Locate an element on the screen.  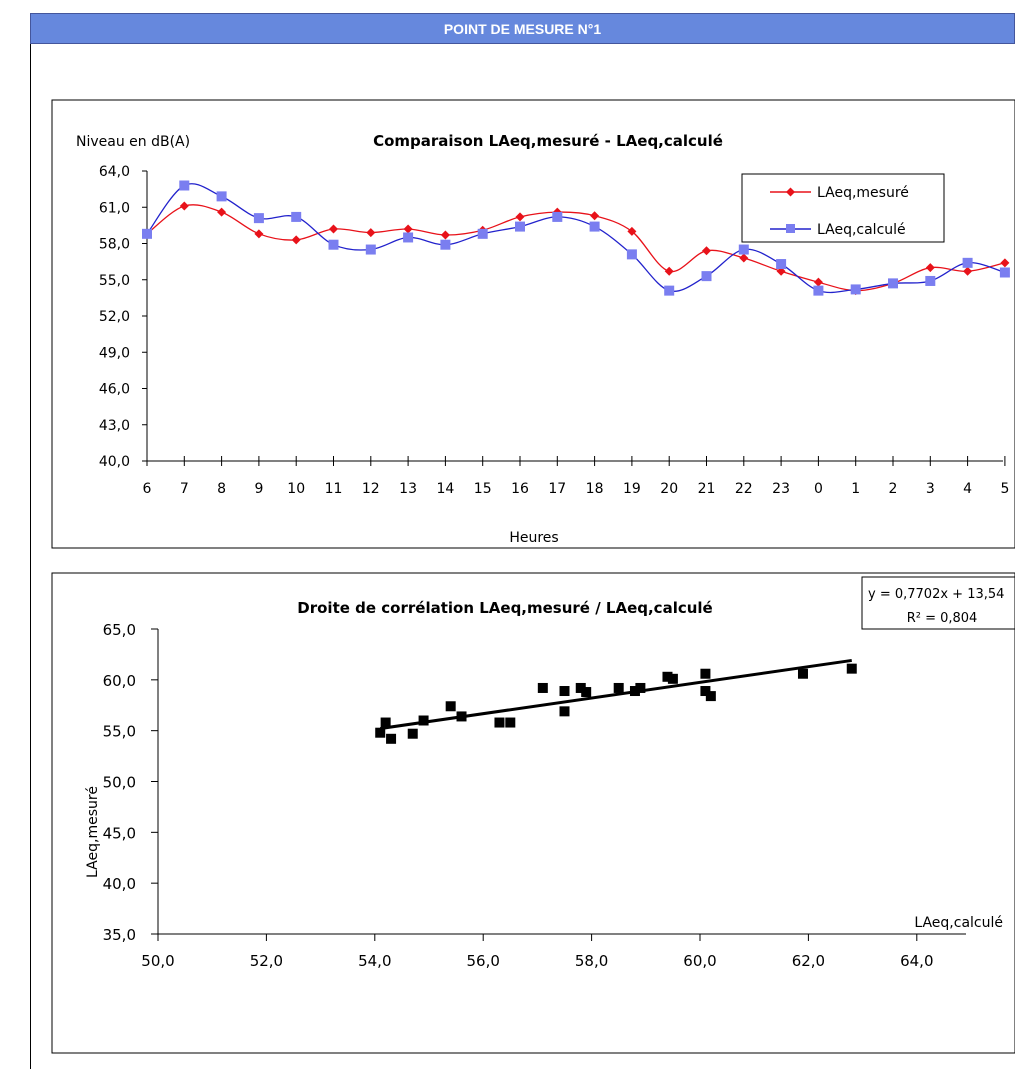
legend-marker-measured is located at coordinates (790, 192).